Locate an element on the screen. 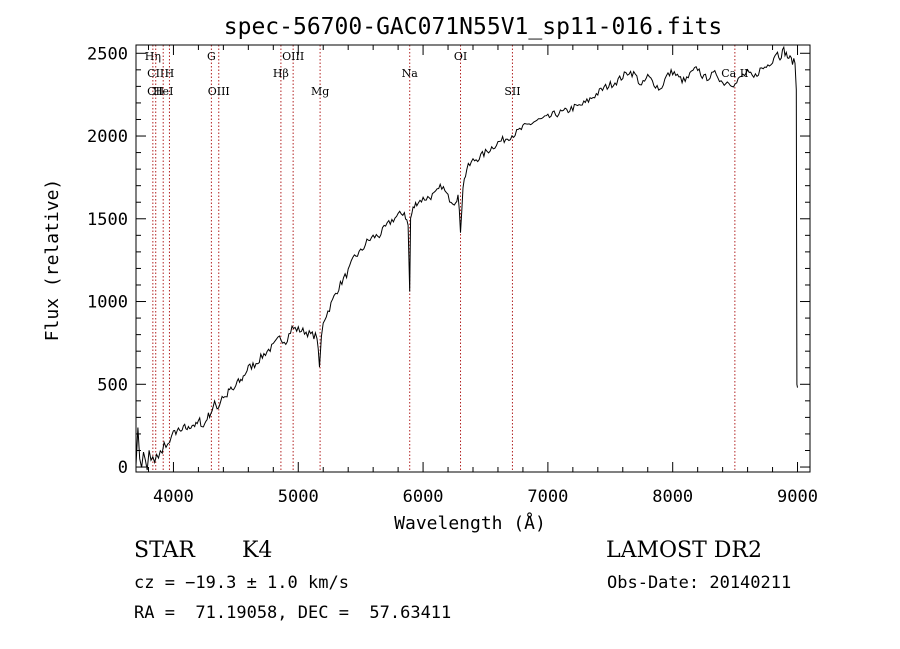  marker-label-4: HeI is located at coordinates (163, 91).